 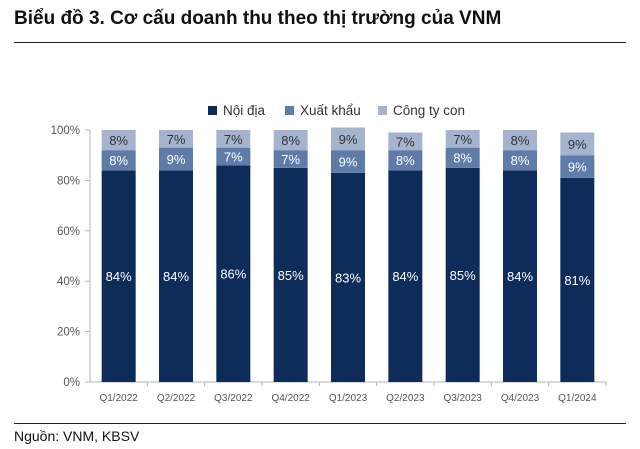 What do you see at coordinates (233, 398) in the screenshot?
I see `x-tick-label: Q3/2022` at bounding box center [233, 398].